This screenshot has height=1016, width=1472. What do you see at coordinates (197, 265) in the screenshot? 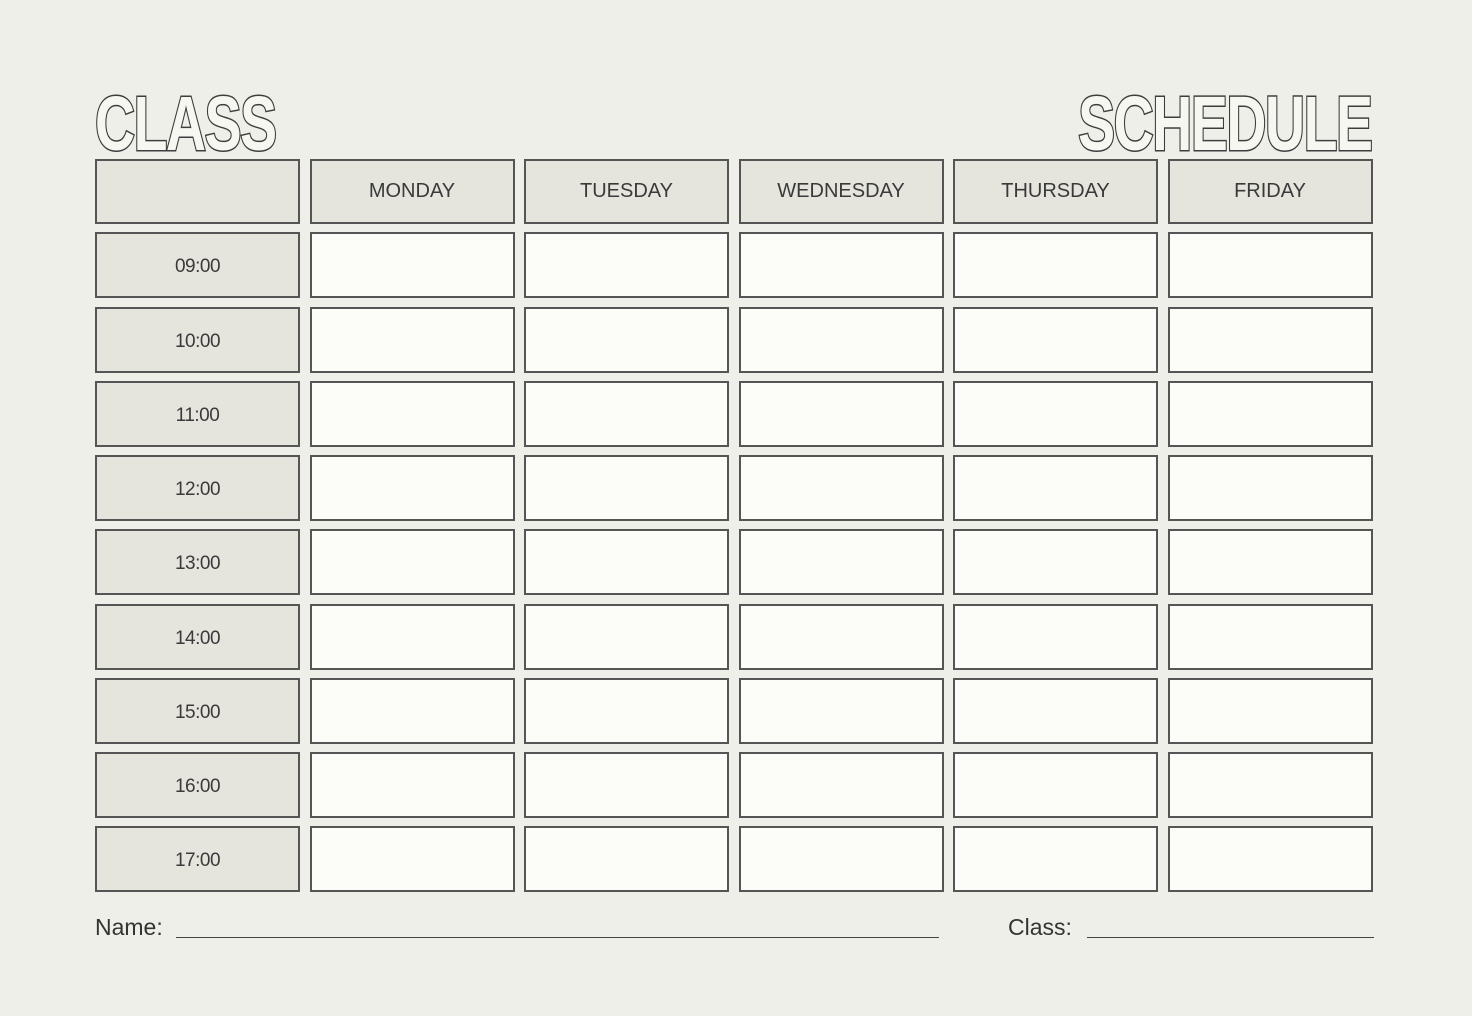
I see `time-cell: 09:00` at bounding box center [197, 265].